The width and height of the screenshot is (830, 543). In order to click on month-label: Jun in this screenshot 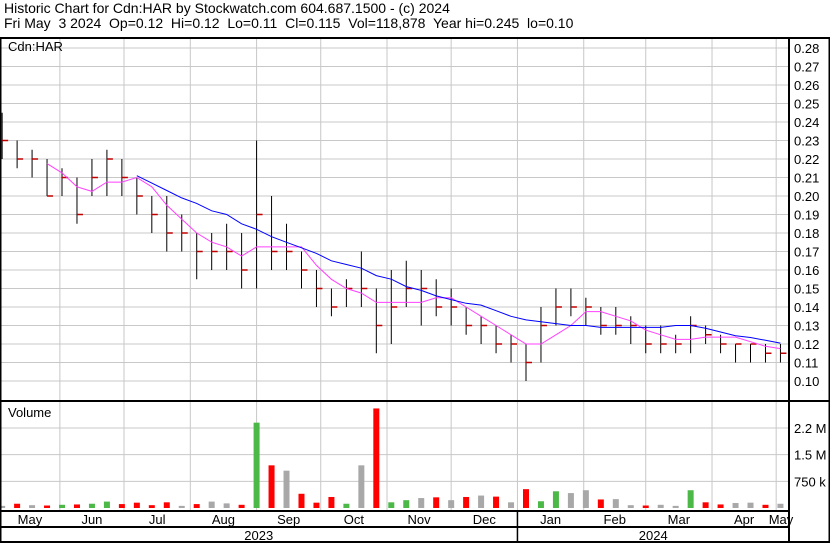, I will do `click(91, 519)`.